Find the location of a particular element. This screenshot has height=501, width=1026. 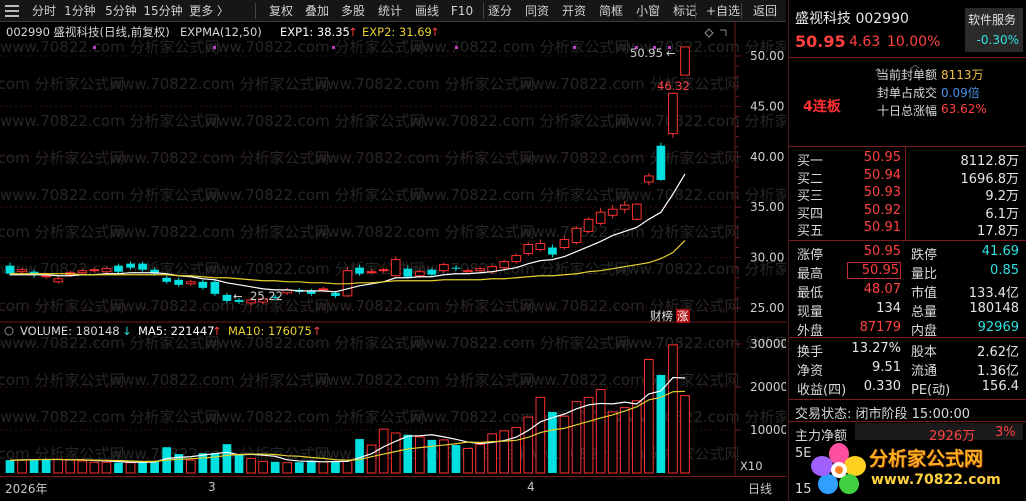

toolbar-separator is located at coordinates (695, 11).